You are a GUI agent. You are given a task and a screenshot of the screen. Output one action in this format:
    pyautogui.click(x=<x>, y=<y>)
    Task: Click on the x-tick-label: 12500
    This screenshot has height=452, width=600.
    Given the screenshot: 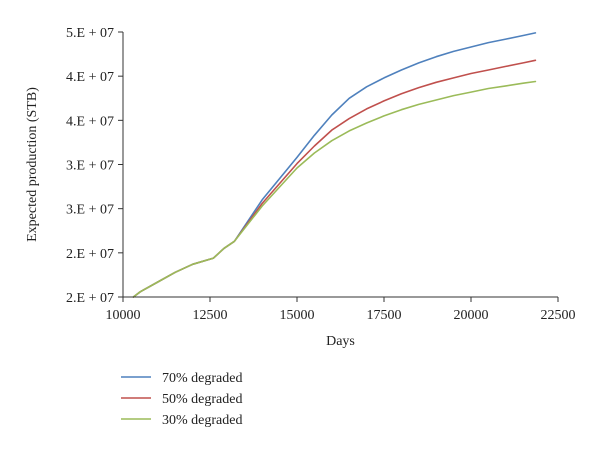 What is the action you would take?
    pyautogui.click(x=210, y=315)
    